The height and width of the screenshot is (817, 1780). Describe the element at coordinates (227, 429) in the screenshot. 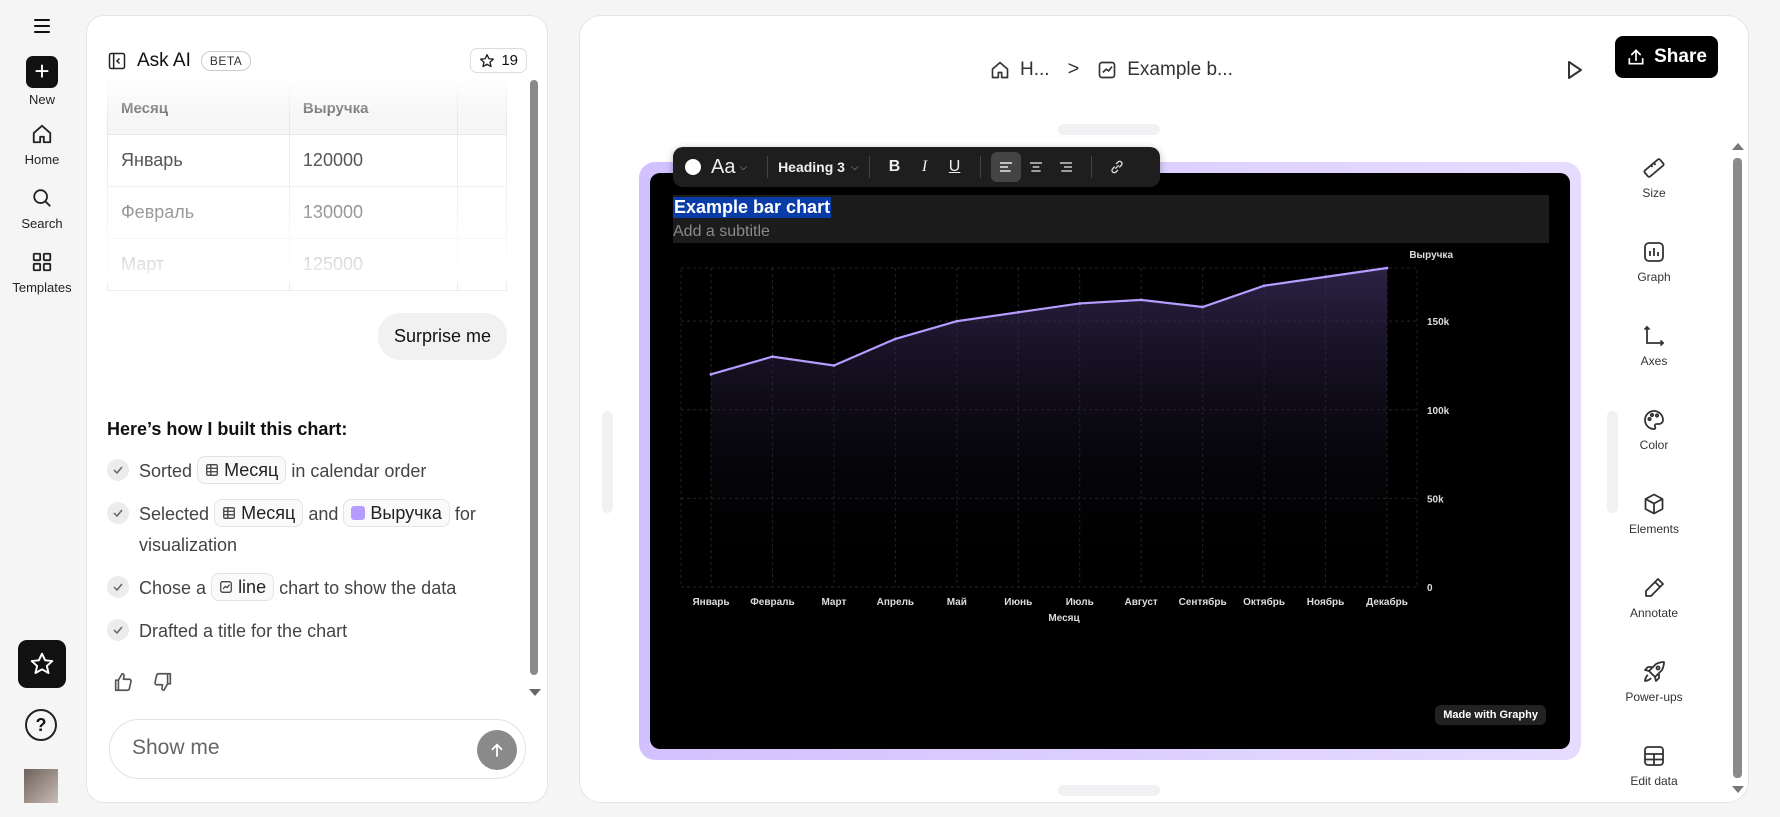

I see `built-title: Here’s how I built this chart:` at that location.